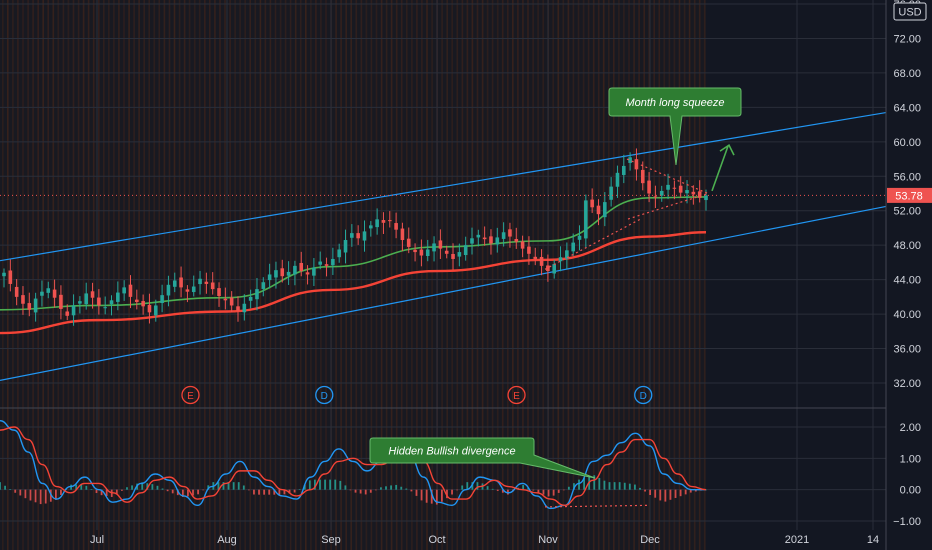  I want to click on macd-axis: 2.00 1.00 0.00 −1.00, so click(907, 475).